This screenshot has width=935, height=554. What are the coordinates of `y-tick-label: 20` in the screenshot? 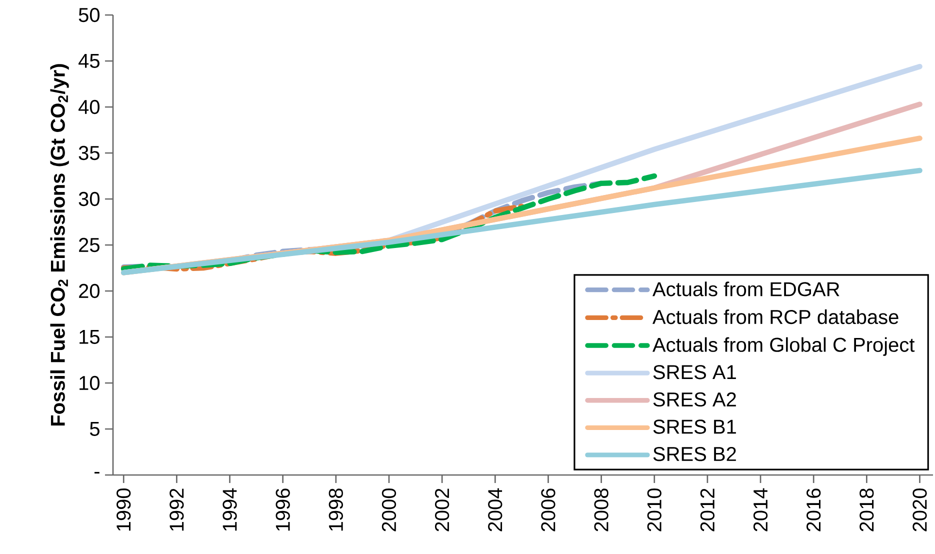 It's located at (89, 291).